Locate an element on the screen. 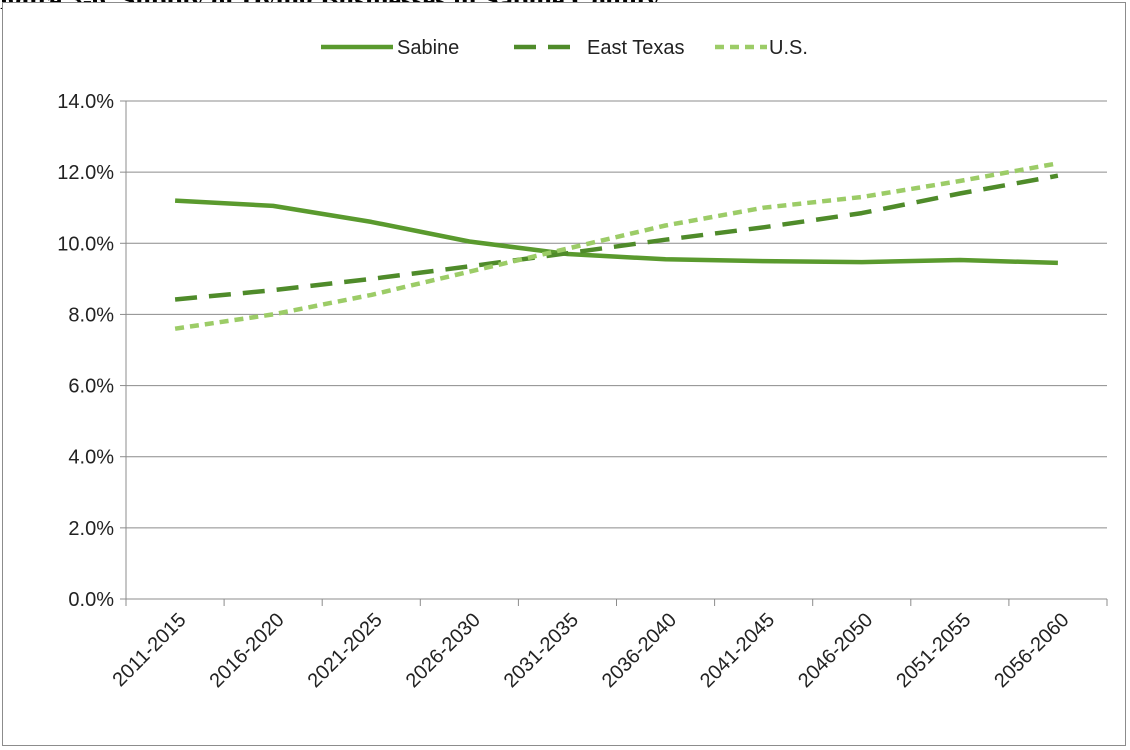  y-tick-label: 6.0% is located at coordinates (91, 387).